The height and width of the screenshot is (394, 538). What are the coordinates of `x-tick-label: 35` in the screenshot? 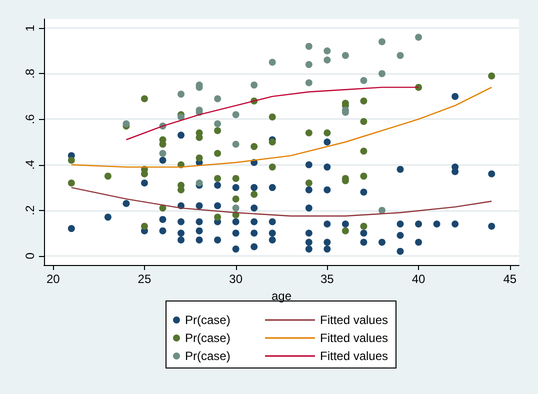 It's located at (327, 279).